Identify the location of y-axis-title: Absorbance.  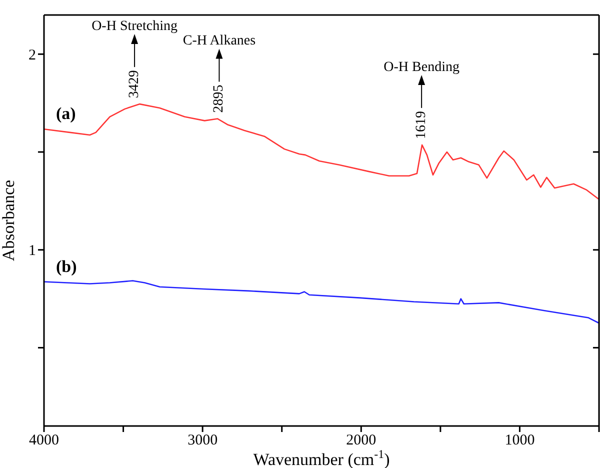
(9, 221).